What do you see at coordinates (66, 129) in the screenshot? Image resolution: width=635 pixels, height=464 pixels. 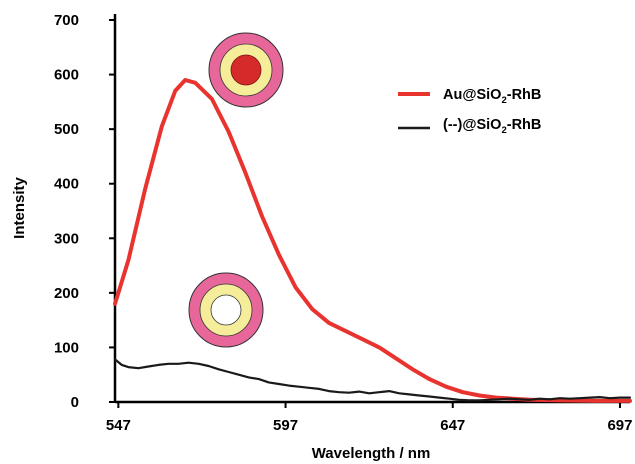 I see `y-tick-label: 500` at bounding box center [66, 129].